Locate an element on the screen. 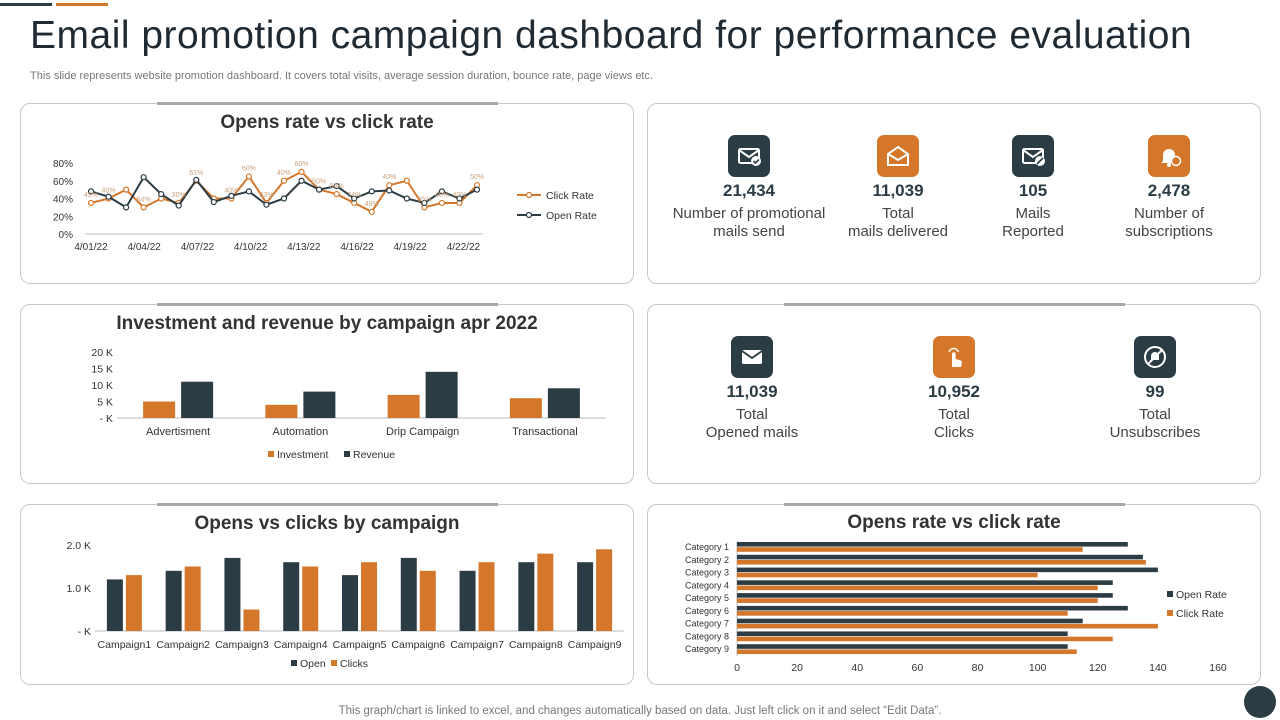  y-tick-label: - K is located at coordinates (106, 419).